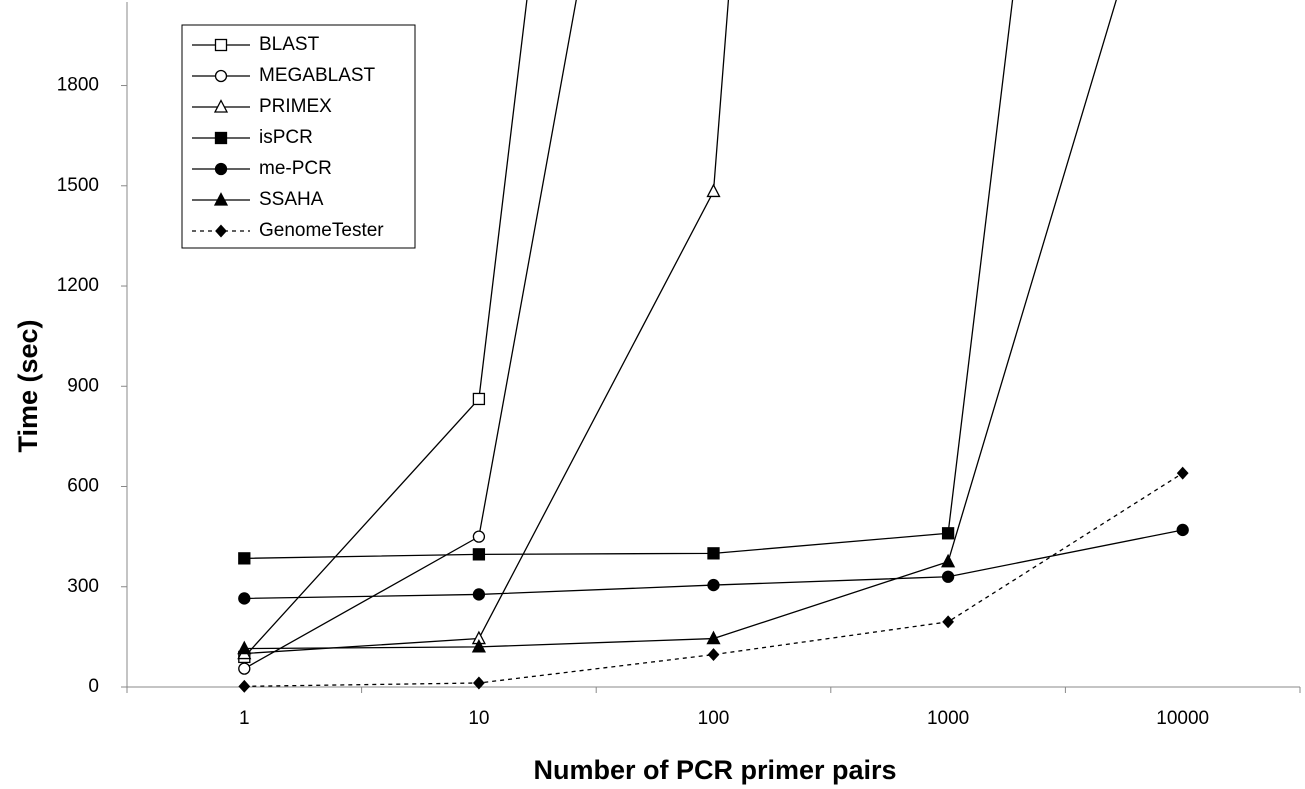  I want to click on legend-label: BLAST, so click(289, 44).